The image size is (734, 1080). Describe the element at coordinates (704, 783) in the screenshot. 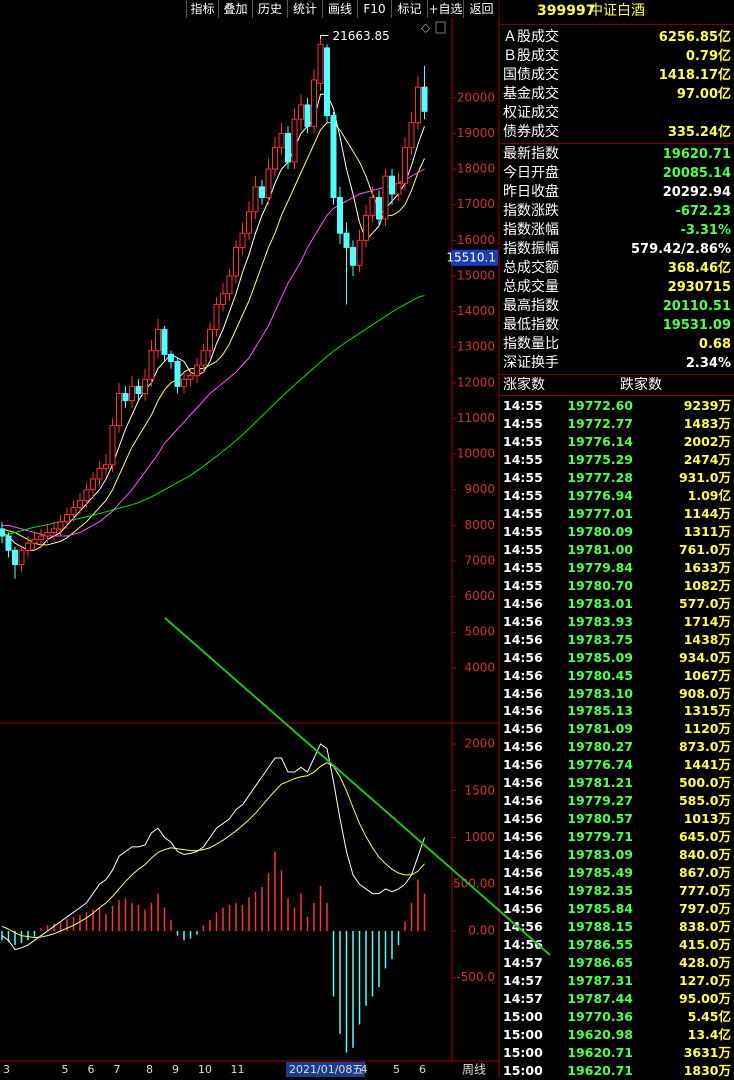

I see `tick-volume: 500.0万` at that location.